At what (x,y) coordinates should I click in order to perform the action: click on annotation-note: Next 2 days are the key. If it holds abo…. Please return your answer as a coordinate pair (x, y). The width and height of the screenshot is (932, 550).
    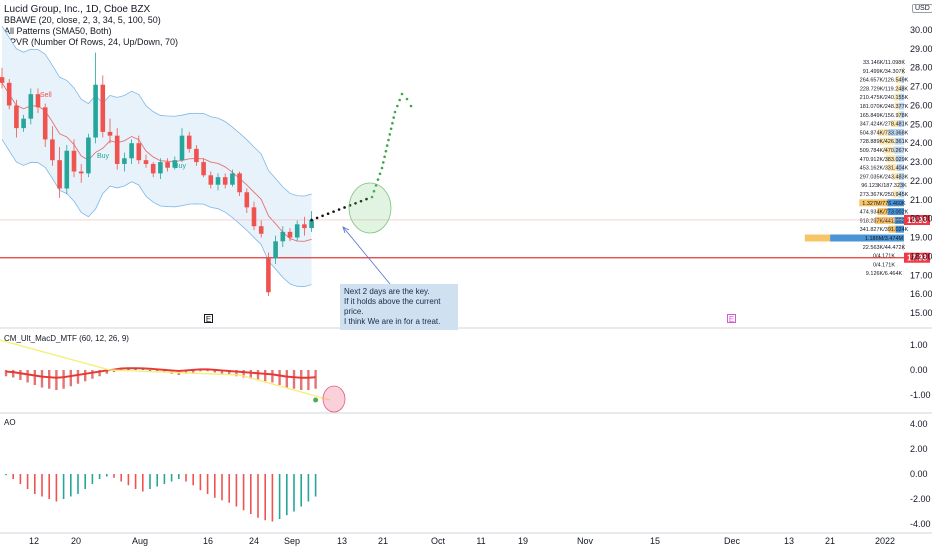
    Looking at the image, I should click on (399, 307).